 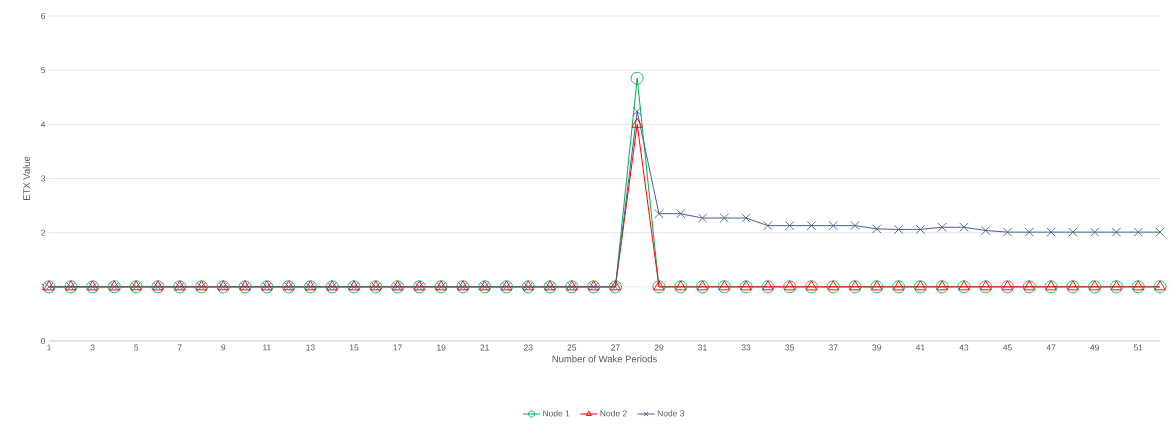 I want to click on x-tick-label: 39, so click(x=877, y=347).